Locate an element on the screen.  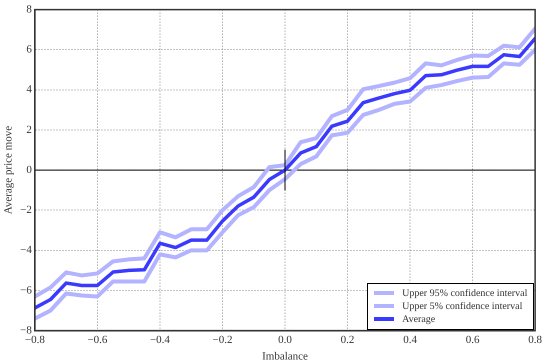
y-tick-label: 8 is located at coordinates (29, 9).